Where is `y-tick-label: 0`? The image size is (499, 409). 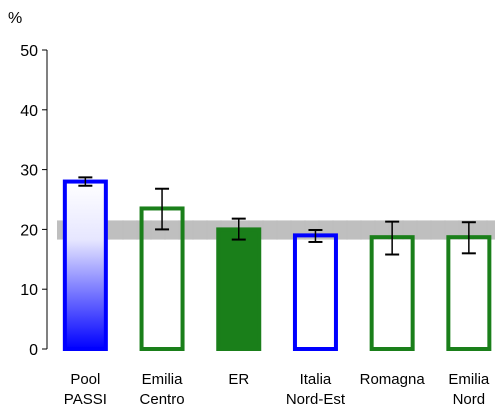
y-tick-label: 0 is located at coordinates (33, 350).